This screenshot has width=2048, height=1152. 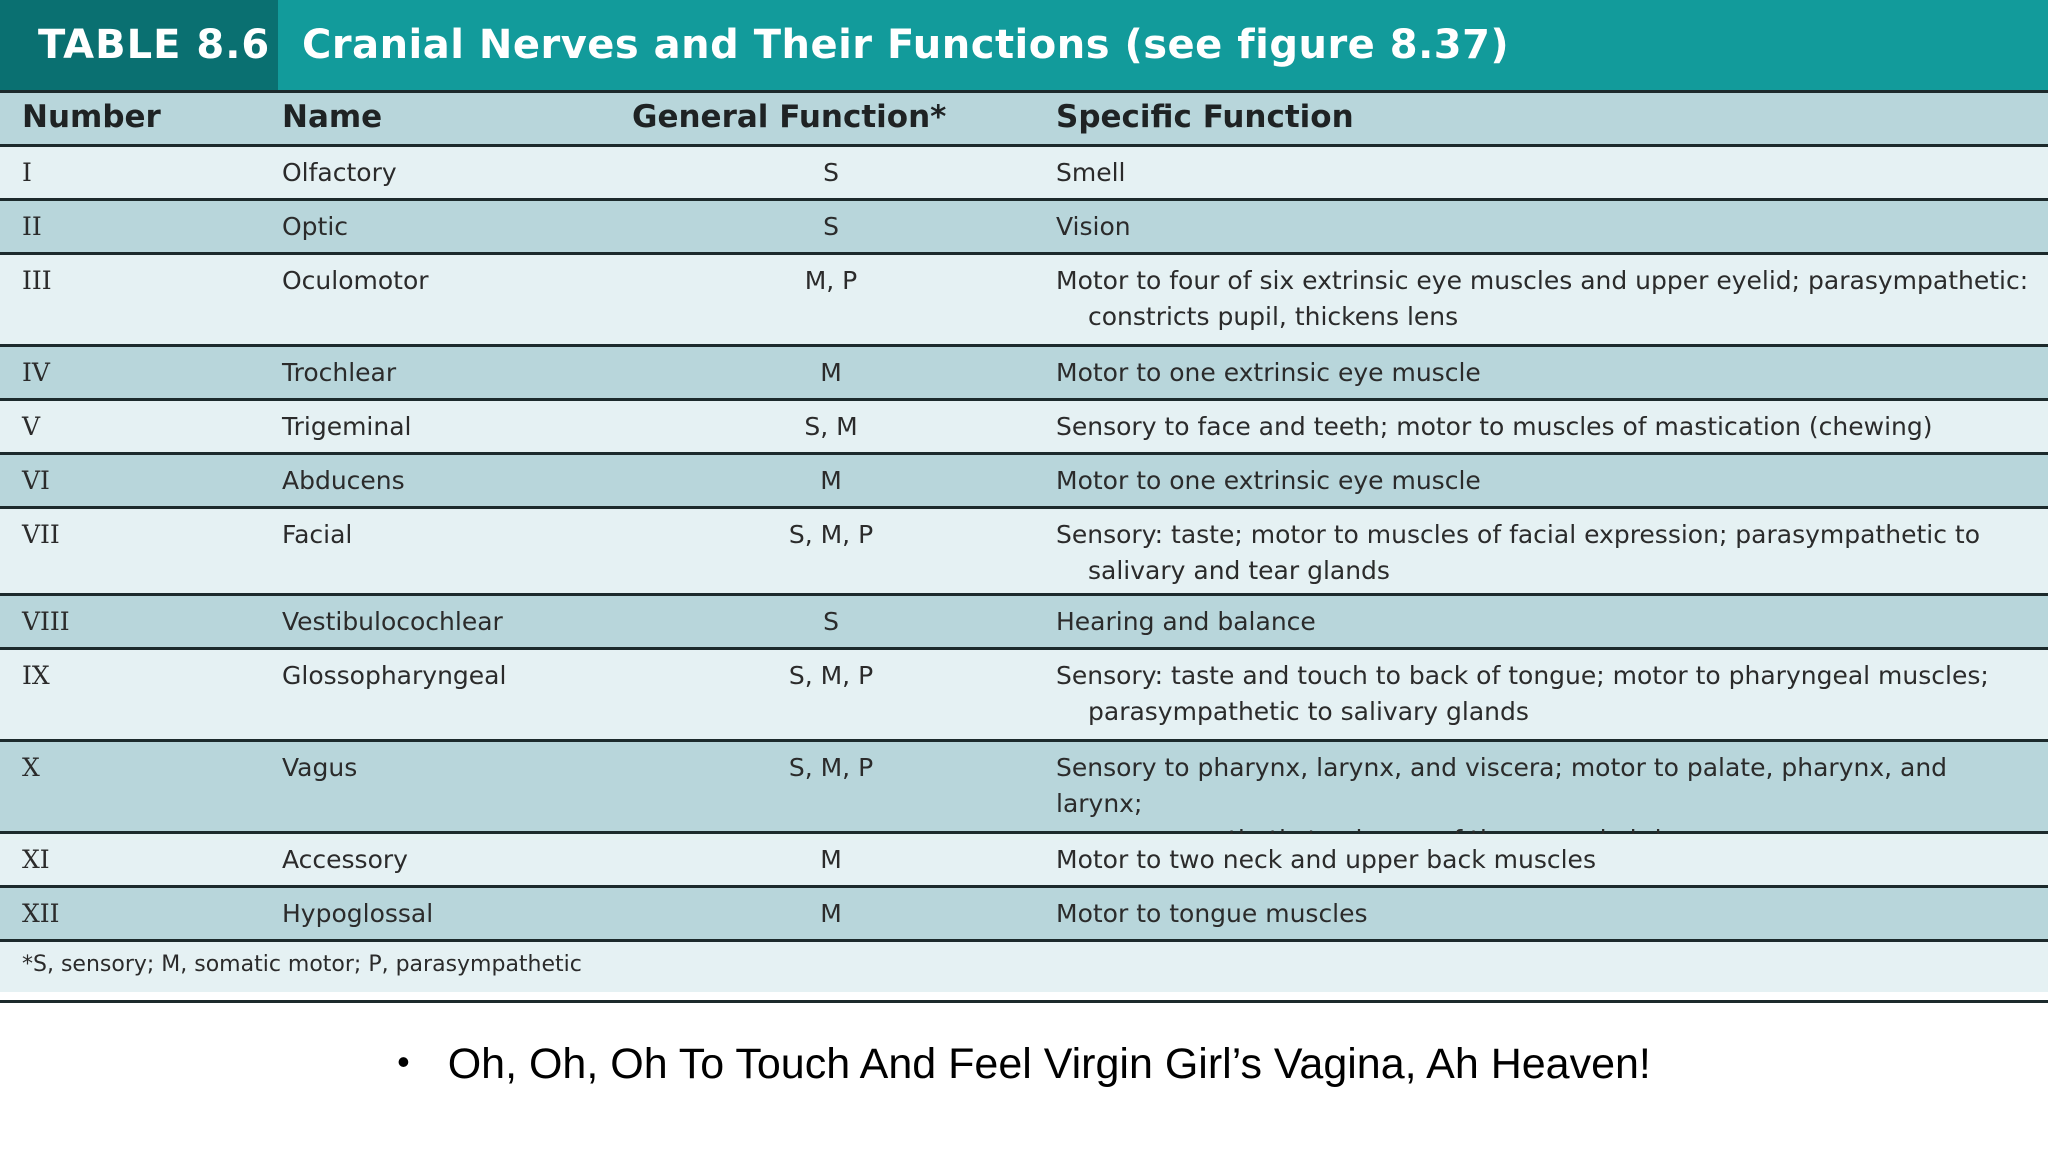 What do you see at coordinates (141, 174) in the screenshot?
I see `cell-number: I` at bounding box center [141, 174].